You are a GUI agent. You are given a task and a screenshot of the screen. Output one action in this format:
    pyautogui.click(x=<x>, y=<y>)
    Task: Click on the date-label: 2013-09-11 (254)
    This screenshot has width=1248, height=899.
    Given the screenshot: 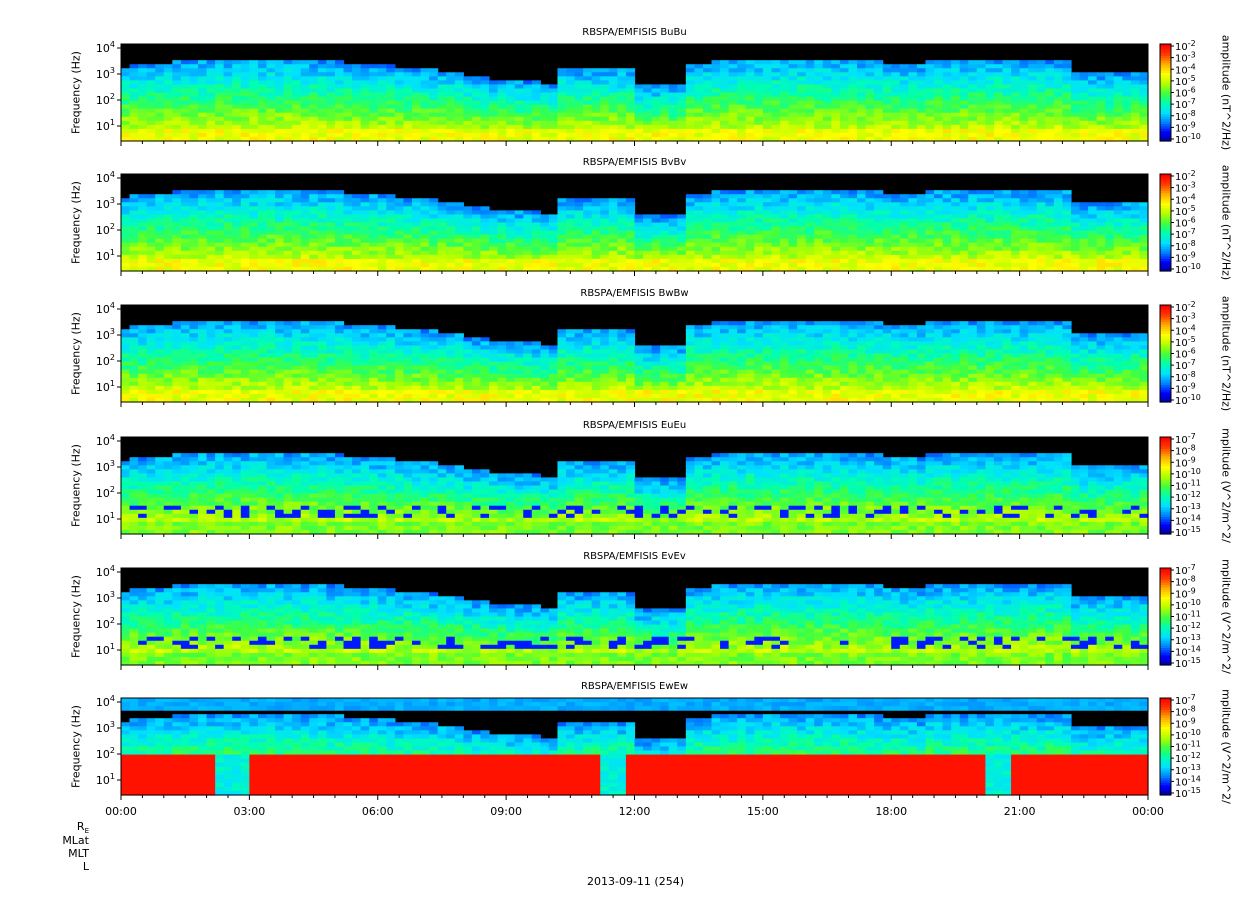 What is the action you would take?
    pyautogui.click(x=636, y=881)
    